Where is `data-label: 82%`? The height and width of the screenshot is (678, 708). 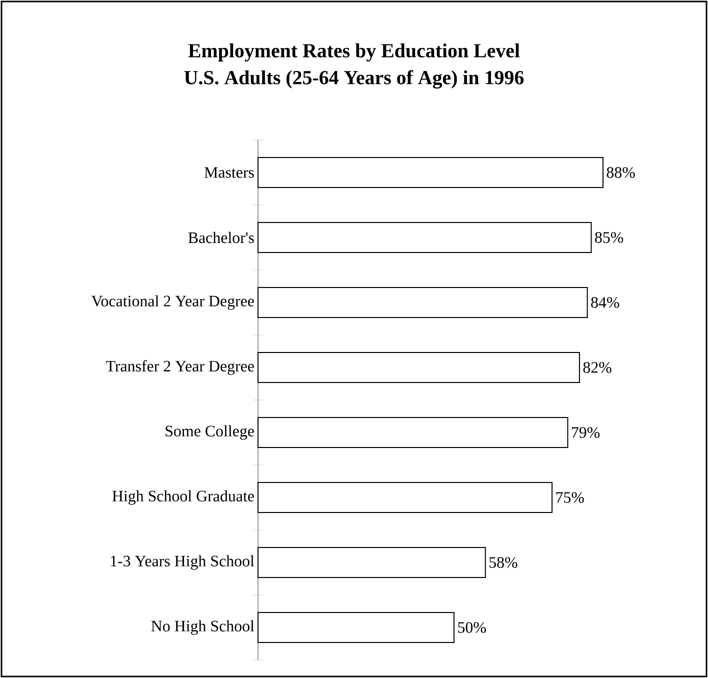
data-label: 82% is located at coordinates (597, 367).